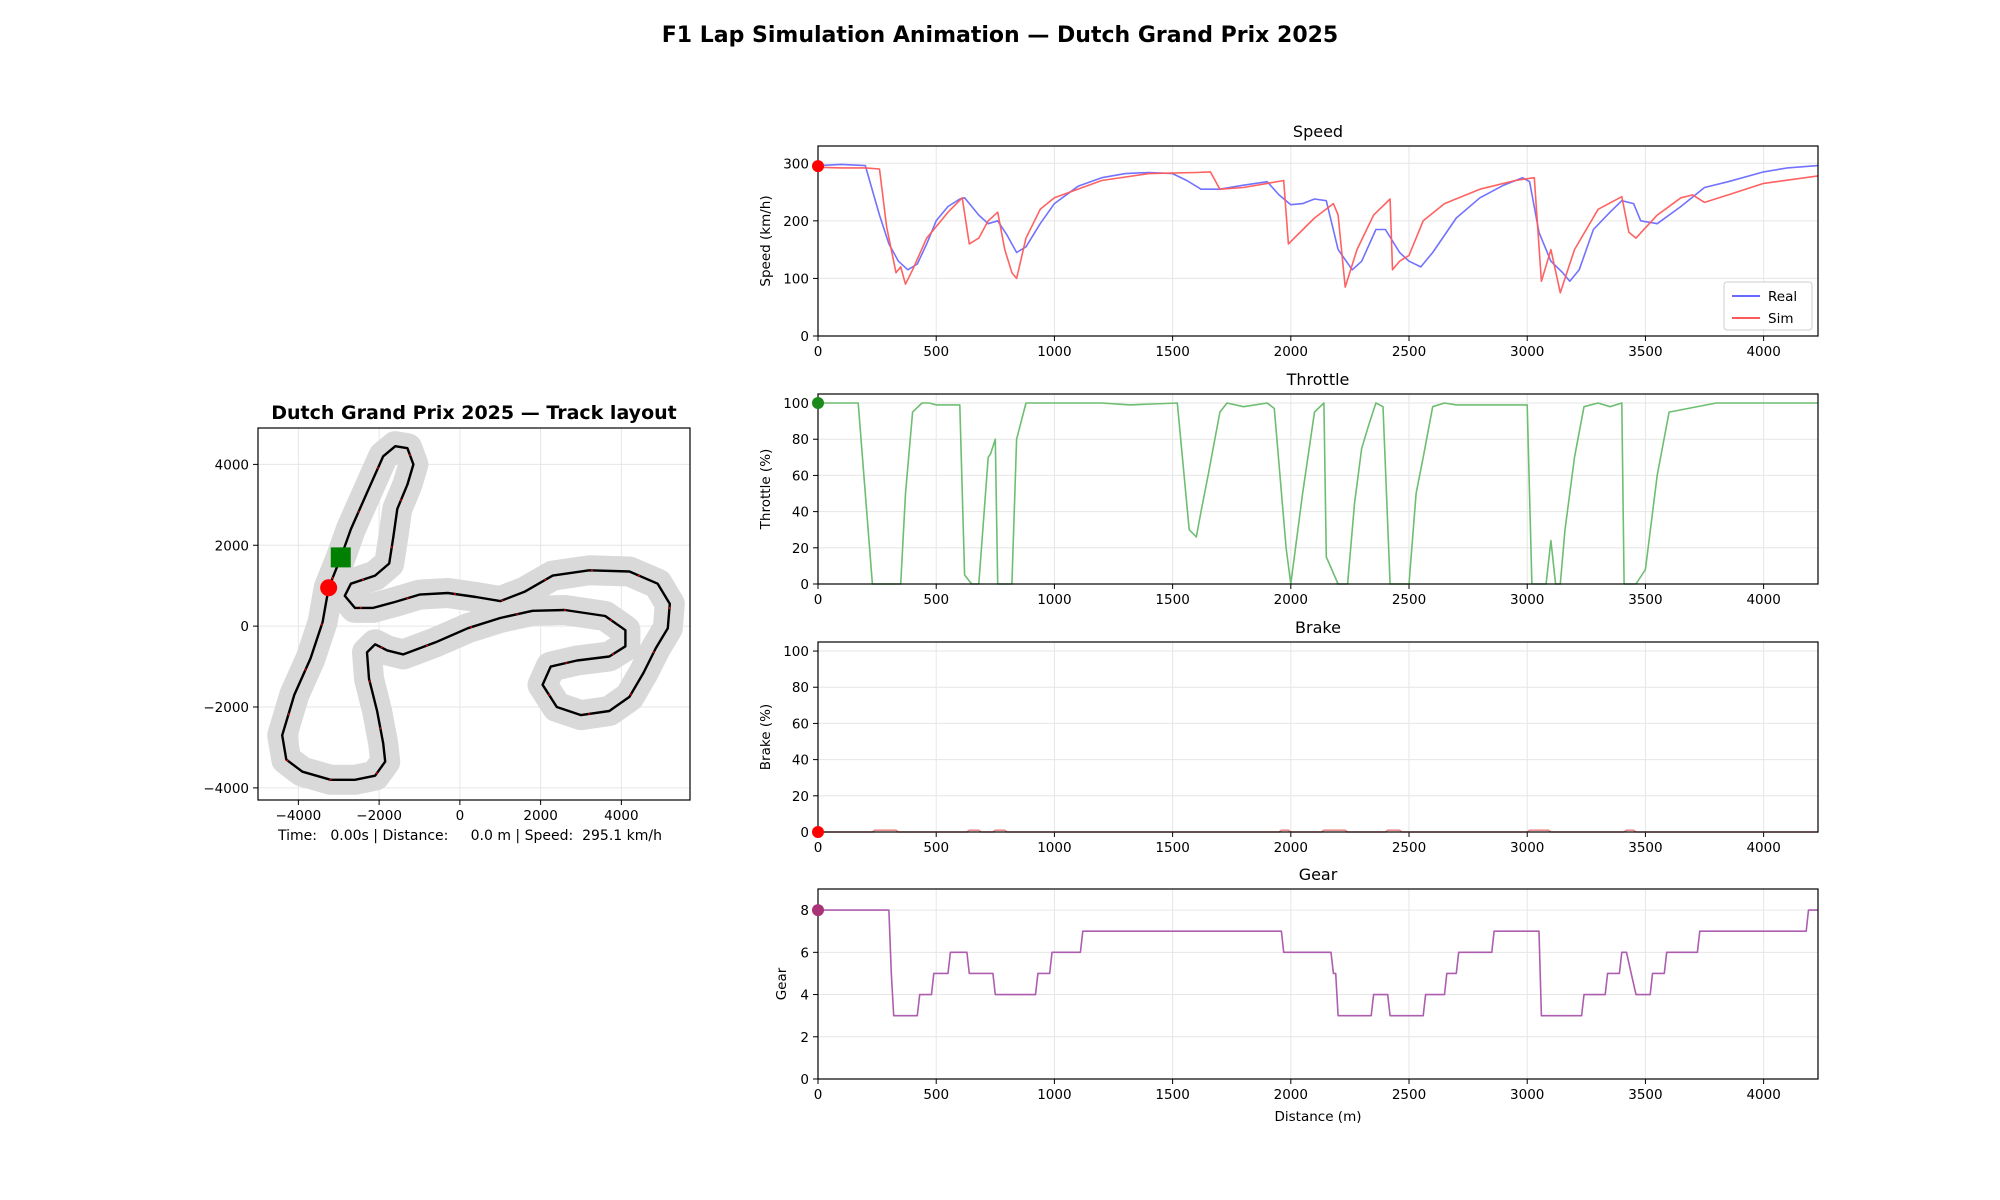 This screenshot has width=2000, height=1200. Describe the element at coordinates (1780, 319) in the screenshot. I see `speed-legend-label-1: Sim` at that location.